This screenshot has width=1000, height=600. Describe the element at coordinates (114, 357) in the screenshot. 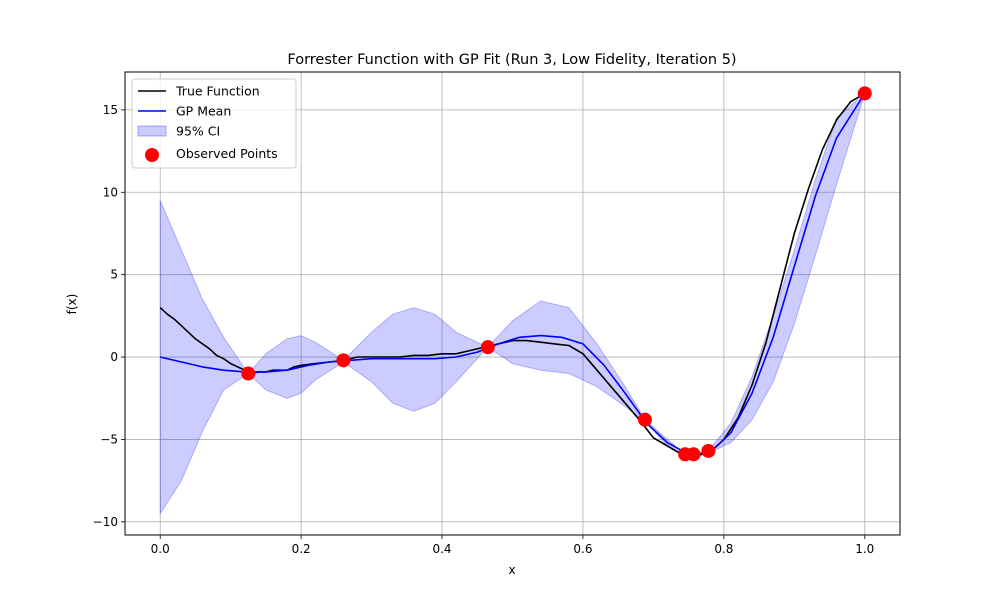

I see `y-tick-label: 0` at that location.